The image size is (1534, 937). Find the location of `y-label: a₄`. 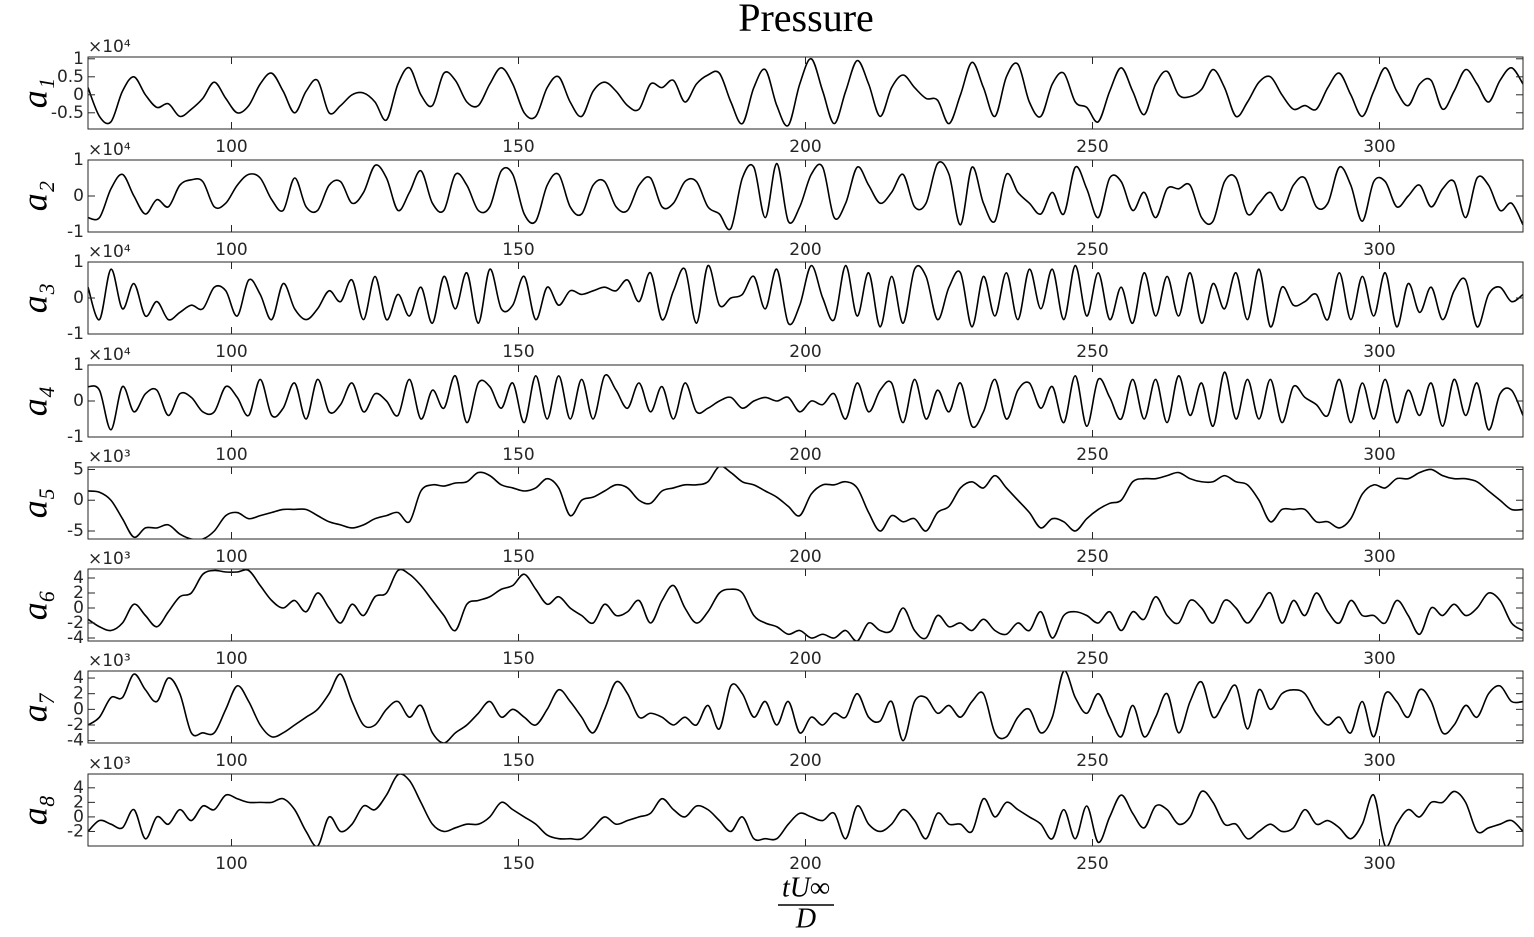

y-label: a₄ is located at coordinates (34, 401).